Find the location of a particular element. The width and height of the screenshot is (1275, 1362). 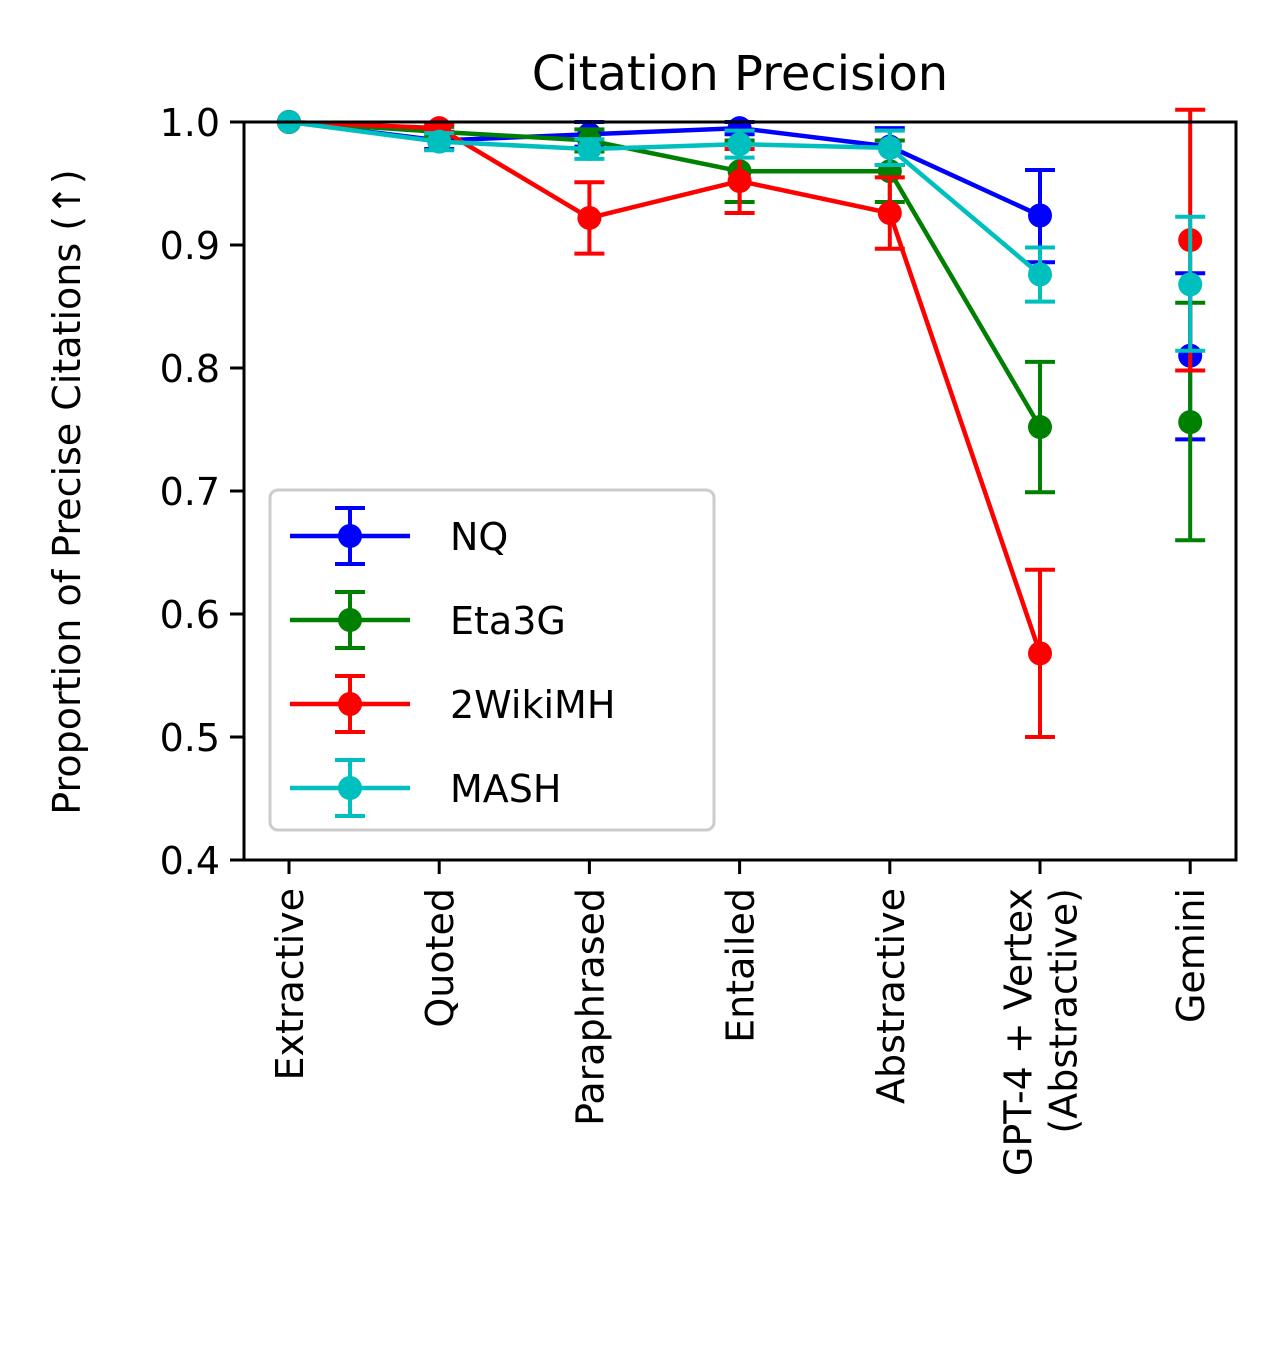

y-tick-label: 0.7 is located at coordinates (190, 492).